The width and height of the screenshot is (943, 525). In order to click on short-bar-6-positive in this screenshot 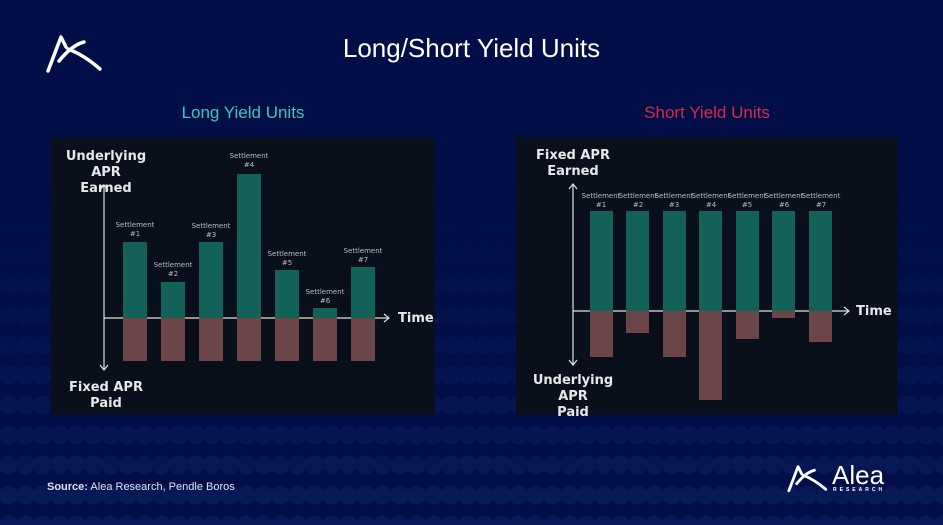, I will do `click(783, 261)`.